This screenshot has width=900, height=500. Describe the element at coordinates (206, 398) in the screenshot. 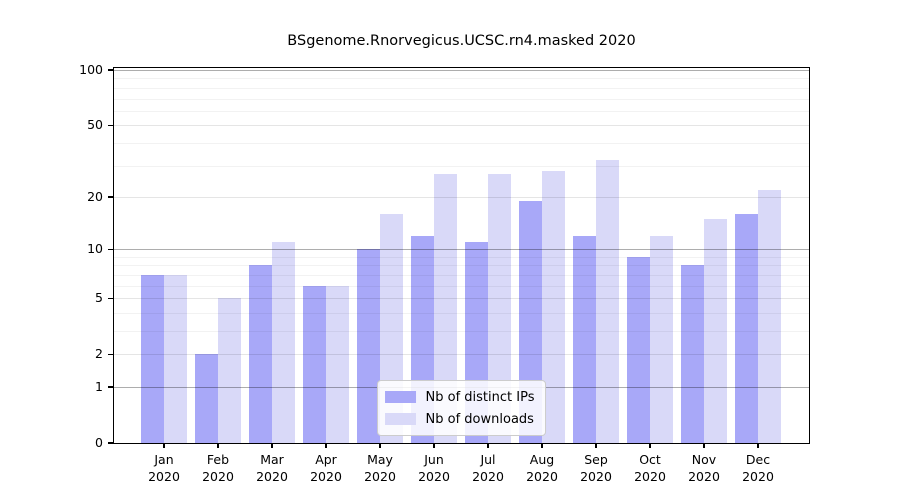

I see `bar-distinct-ips-feb` at that location.